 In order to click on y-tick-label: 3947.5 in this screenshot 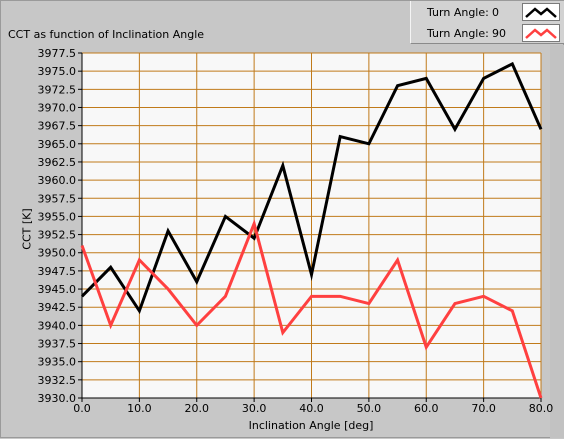, I will do `click(57, 271)`.